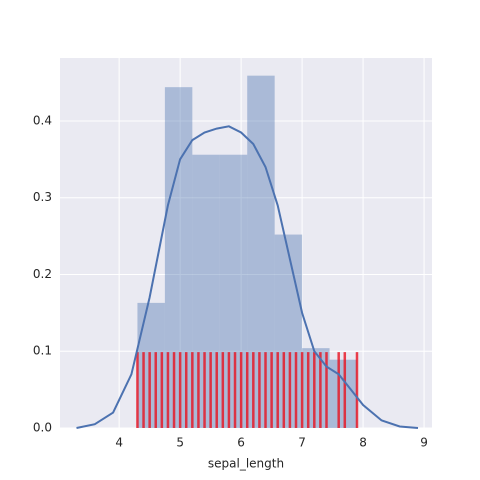 This screenshot has width=480, height=480. I want to click on y-tick-label: 0.1, so click(42, 351).